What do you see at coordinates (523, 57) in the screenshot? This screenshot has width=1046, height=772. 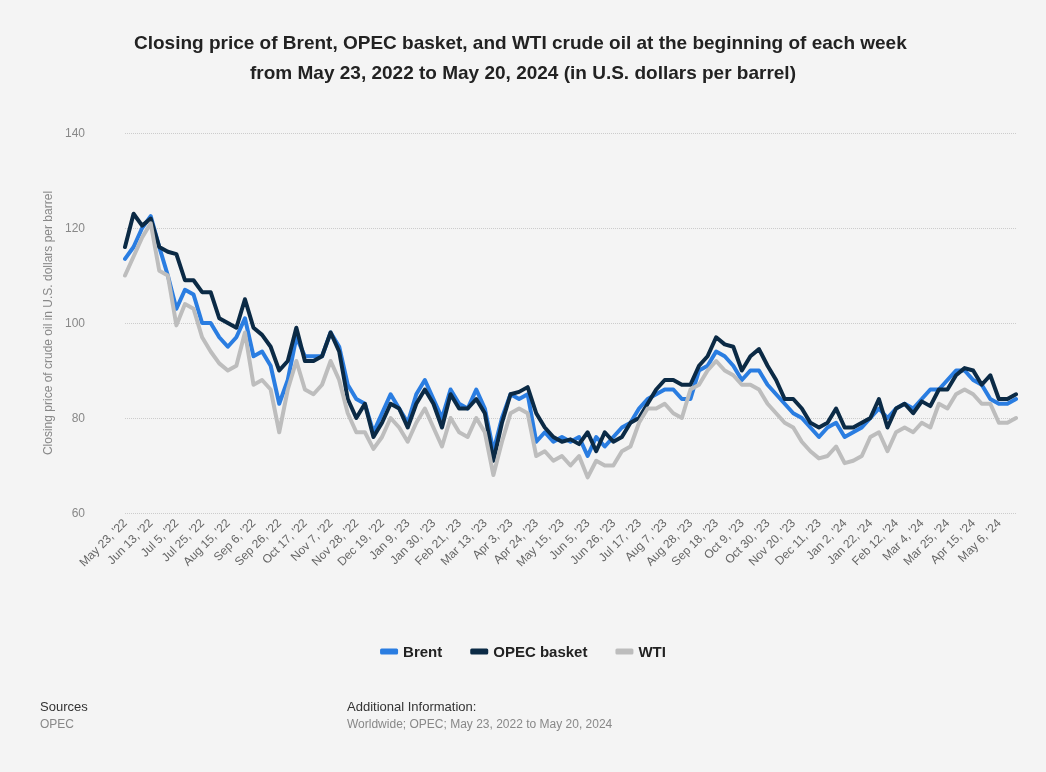 I see `chart-title: Closing price of Brent, OPEC basket, and WTI crude oil at the beginning of each week from May 23, 2022 to May 20, 2024 (in U.S. dollars per barrel)` at bounding box center [523, 57].